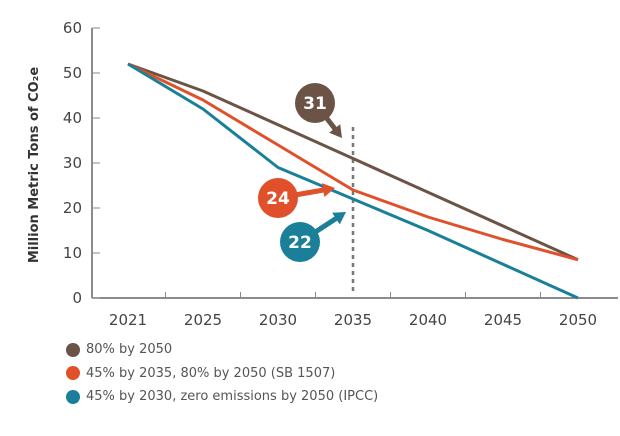 This screenshot has height=436, width=620. What do you see at coordinates (428, 320) in the screenshot?
I see `x-tick-label: 2040` at bounding box center [428, 320].